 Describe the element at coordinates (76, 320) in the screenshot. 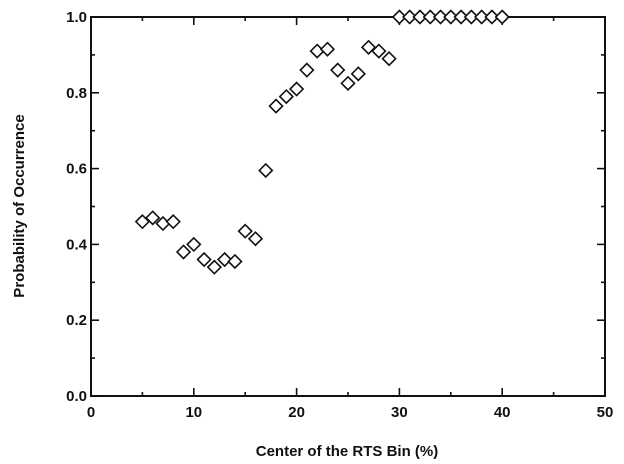

I see `y-tick-label: 0.2` at that location.